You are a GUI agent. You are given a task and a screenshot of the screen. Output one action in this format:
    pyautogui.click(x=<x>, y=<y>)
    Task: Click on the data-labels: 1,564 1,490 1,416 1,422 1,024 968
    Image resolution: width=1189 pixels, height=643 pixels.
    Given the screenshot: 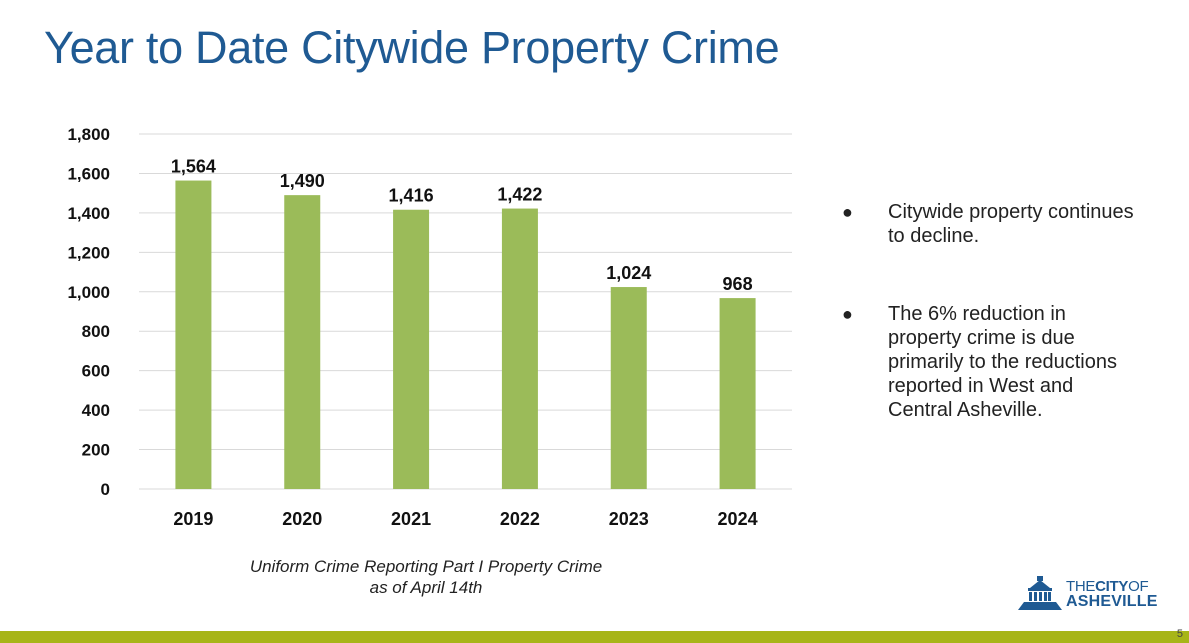 What is the action you would take?
    pyautogui.click(x=462, y=226)
    